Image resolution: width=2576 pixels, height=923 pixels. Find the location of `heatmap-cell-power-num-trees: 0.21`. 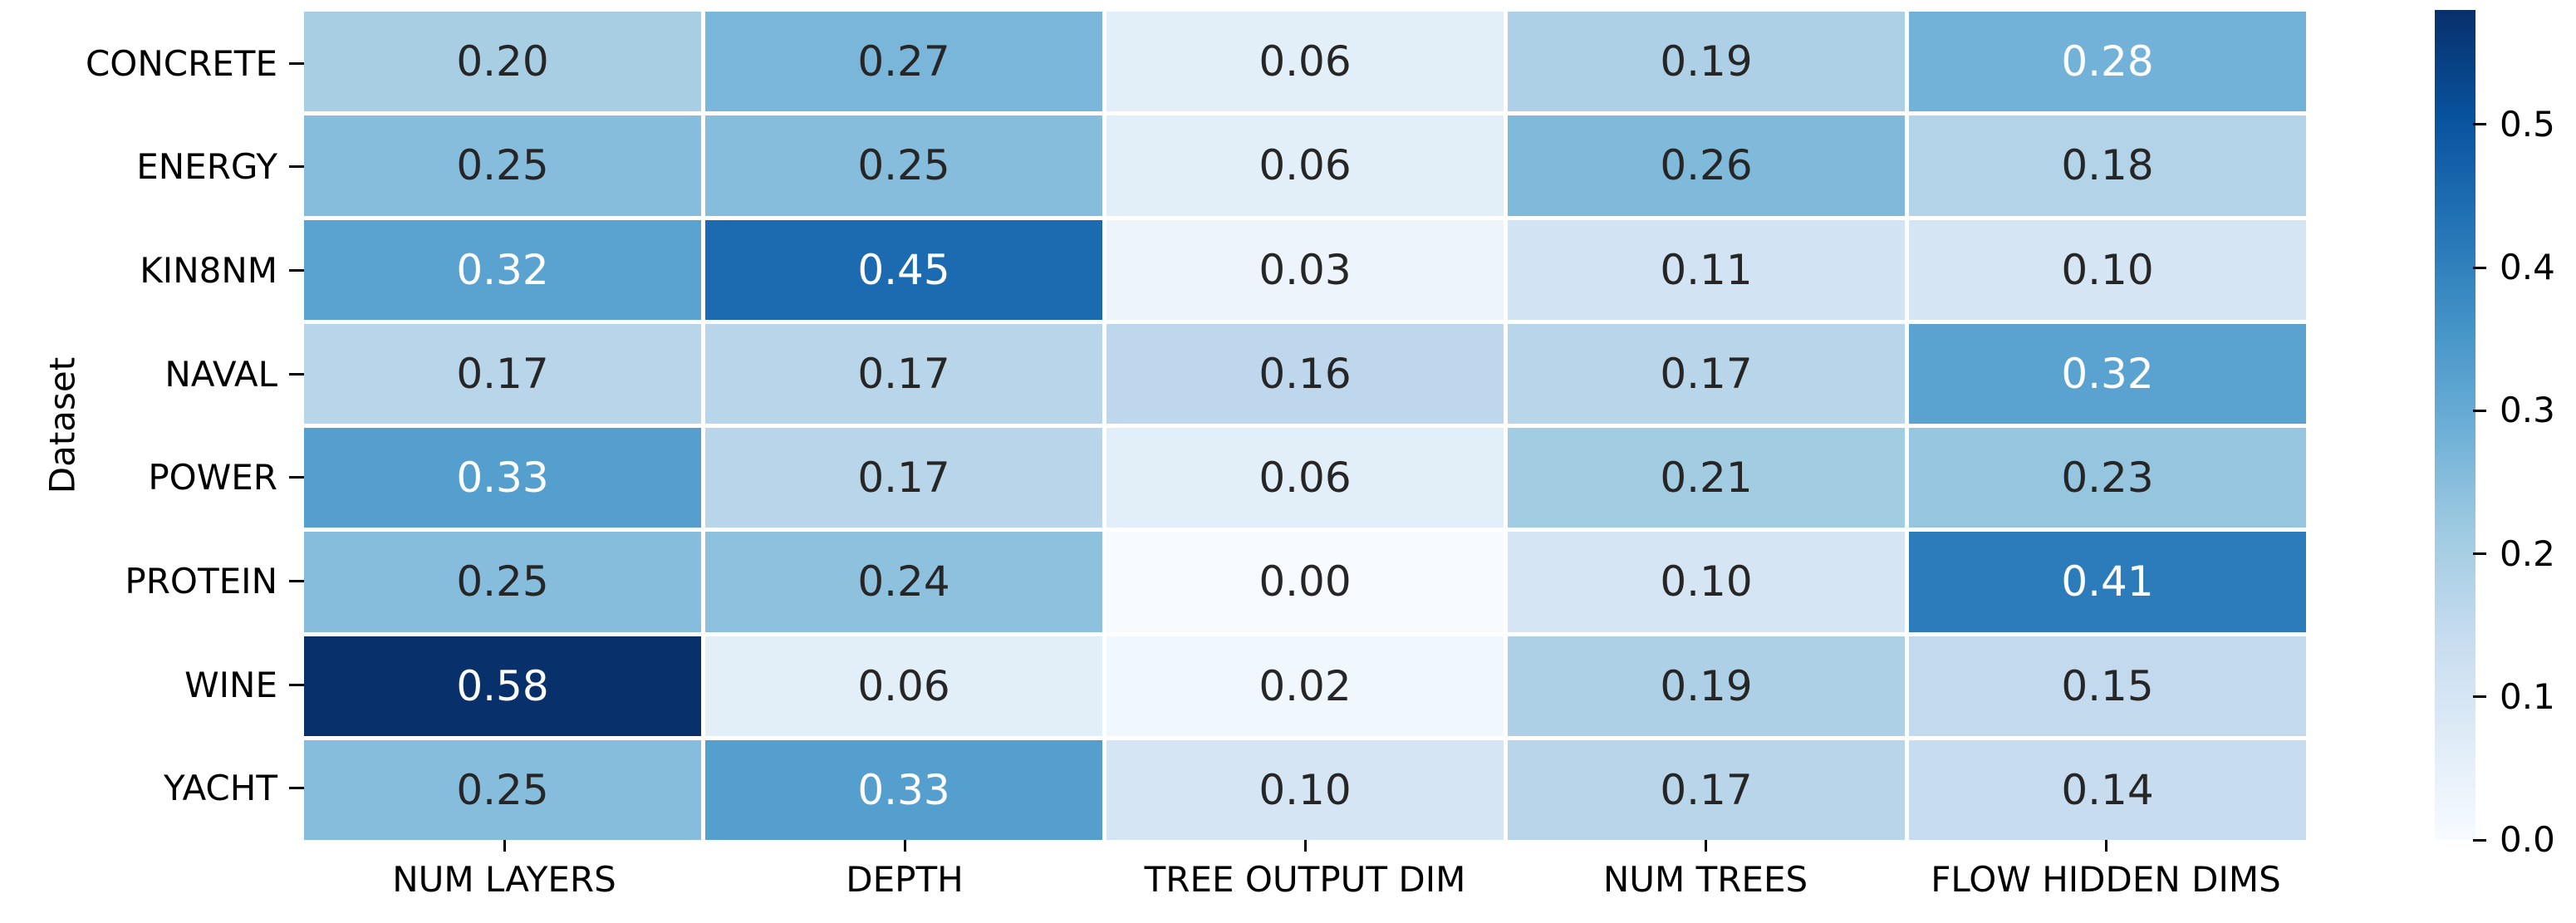

heatmap-cell-power-num-trees: 0.21 is located at coordinates (1706, 478).